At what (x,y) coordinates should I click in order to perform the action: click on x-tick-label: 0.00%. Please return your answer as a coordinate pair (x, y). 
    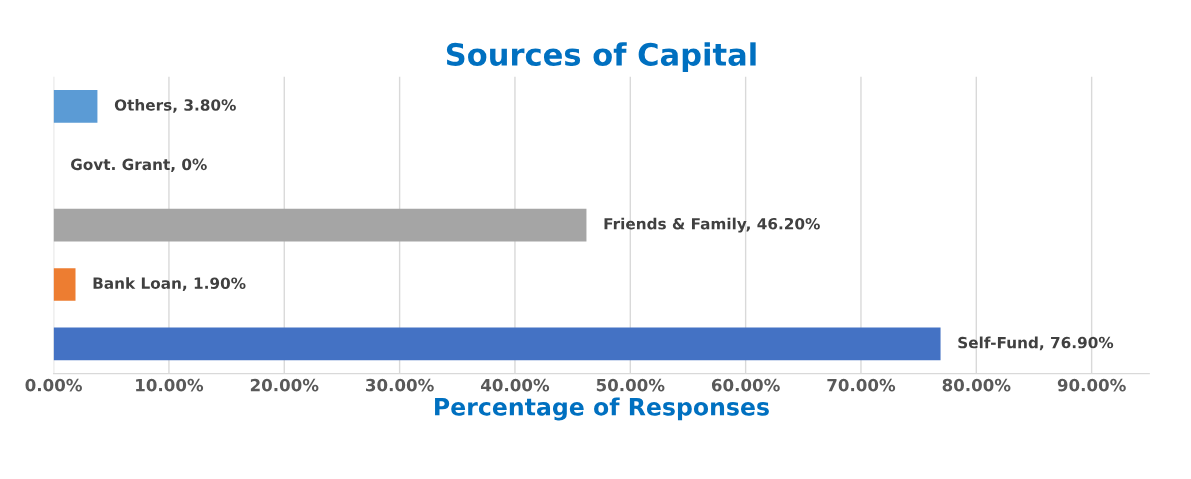
    Looking at the image, I should click on (53, 385).